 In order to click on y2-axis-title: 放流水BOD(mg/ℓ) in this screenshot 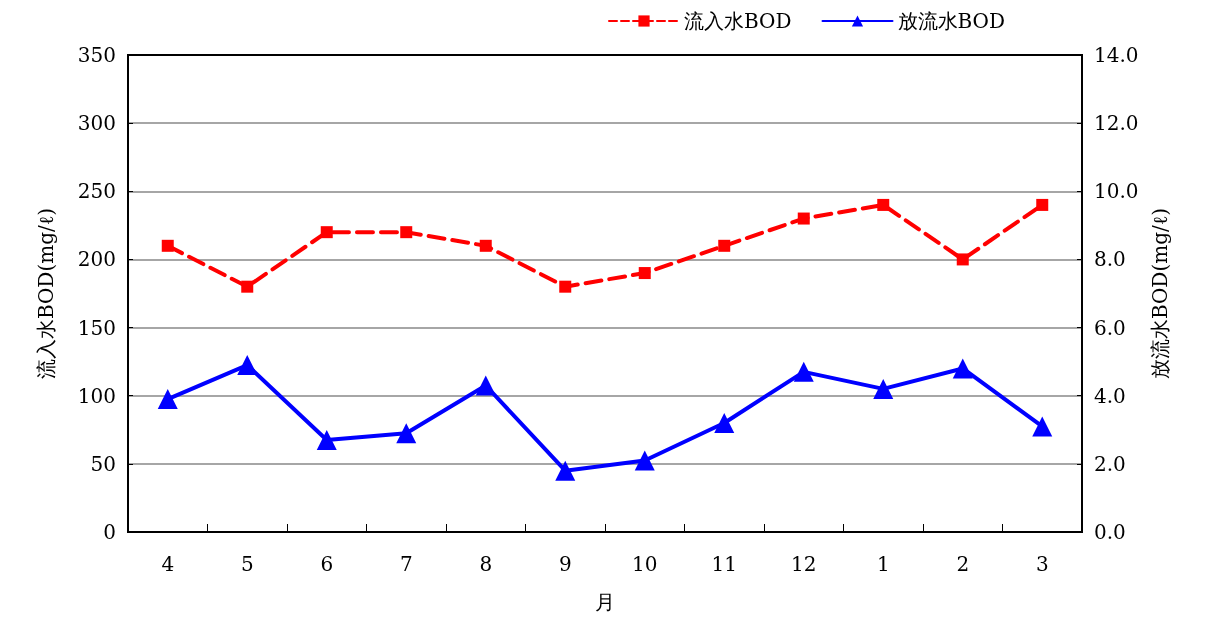, I will do `click(1160, 293)`.